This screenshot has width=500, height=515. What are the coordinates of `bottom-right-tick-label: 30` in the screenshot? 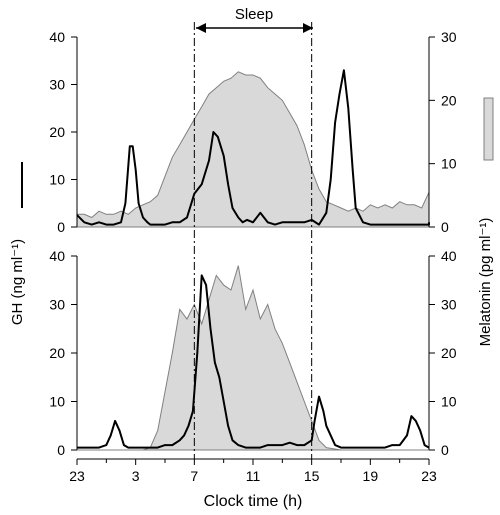 It's located at (449, 305).